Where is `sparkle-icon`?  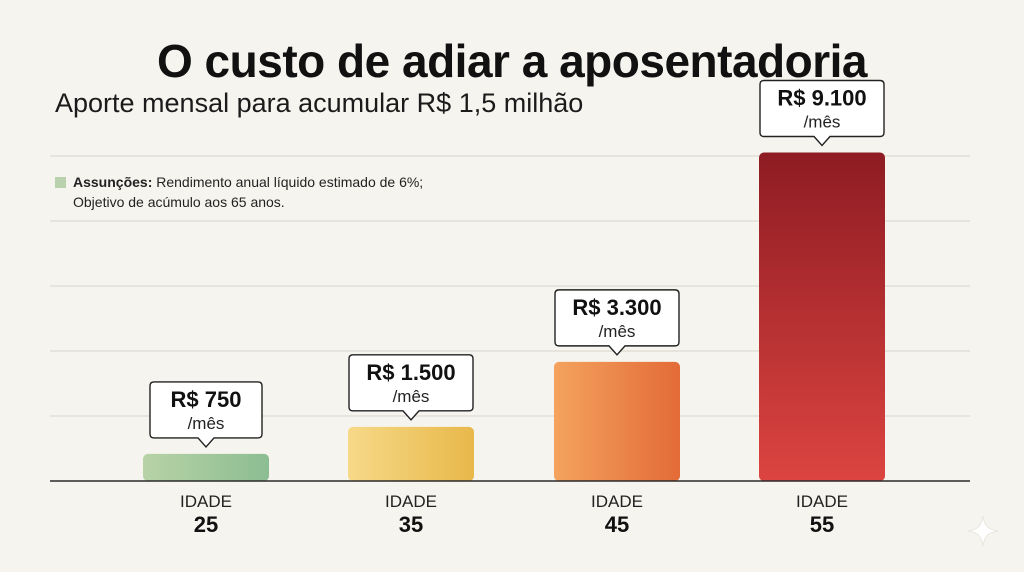 sparkle-icon is located at coordinates (983, 531).